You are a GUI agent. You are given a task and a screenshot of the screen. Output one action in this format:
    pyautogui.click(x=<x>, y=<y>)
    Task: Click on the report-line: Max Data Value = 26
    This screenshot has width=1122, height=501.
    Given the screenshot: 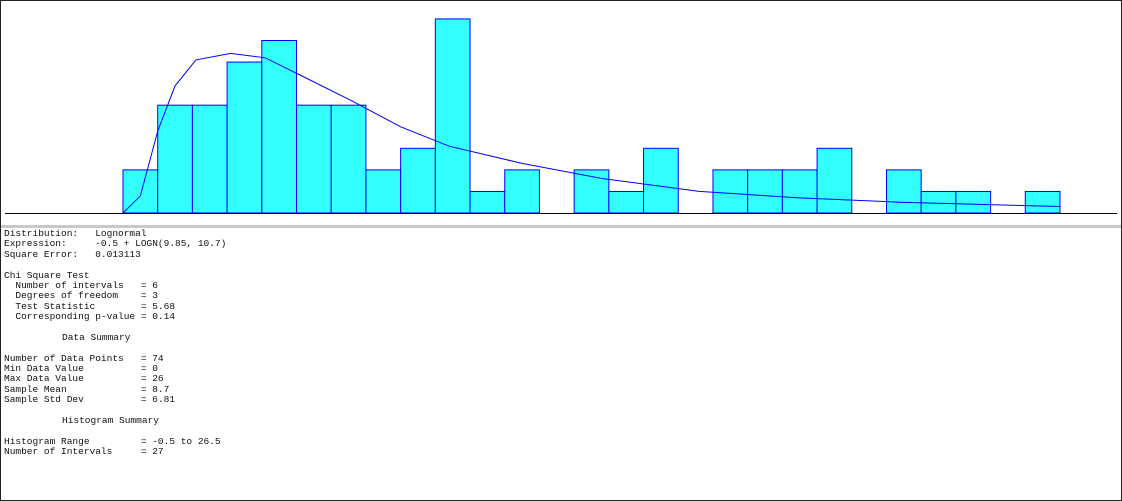 What is the action you would take?
    pyautogui.click(x=84, y=379)
    